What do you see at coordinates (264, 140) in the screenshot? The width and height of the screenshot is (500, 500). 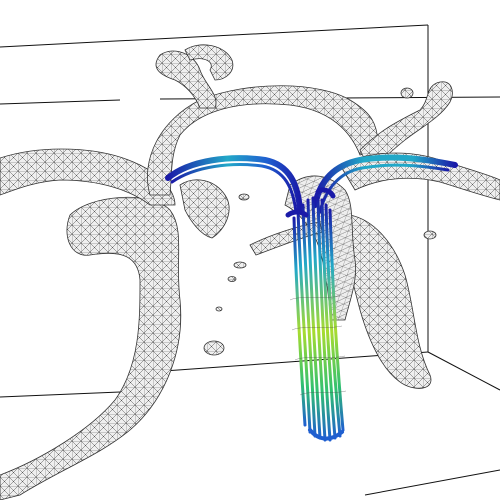 I see `communicating-arch` at bounding box center [264, 140].